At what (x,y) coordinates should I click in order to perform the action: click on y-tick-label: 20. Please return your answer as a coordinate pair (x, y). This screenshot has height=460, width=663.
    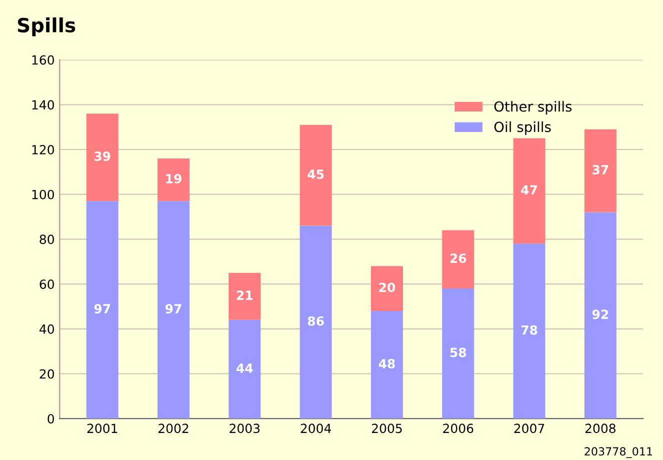
    Looking at the image, I should click on (47, 374).